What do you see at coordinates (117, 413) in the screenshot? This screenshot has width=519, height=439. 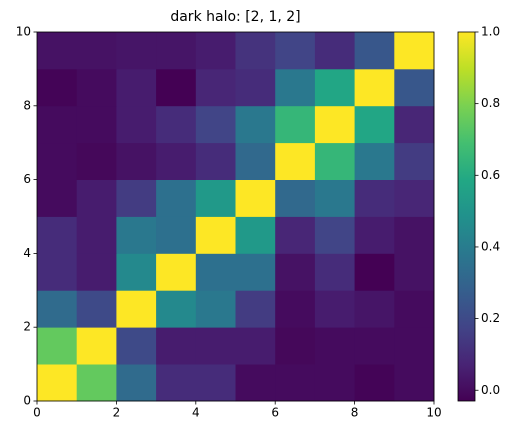 I see `x-tick-label: 2` at bounding box center [117, 413].